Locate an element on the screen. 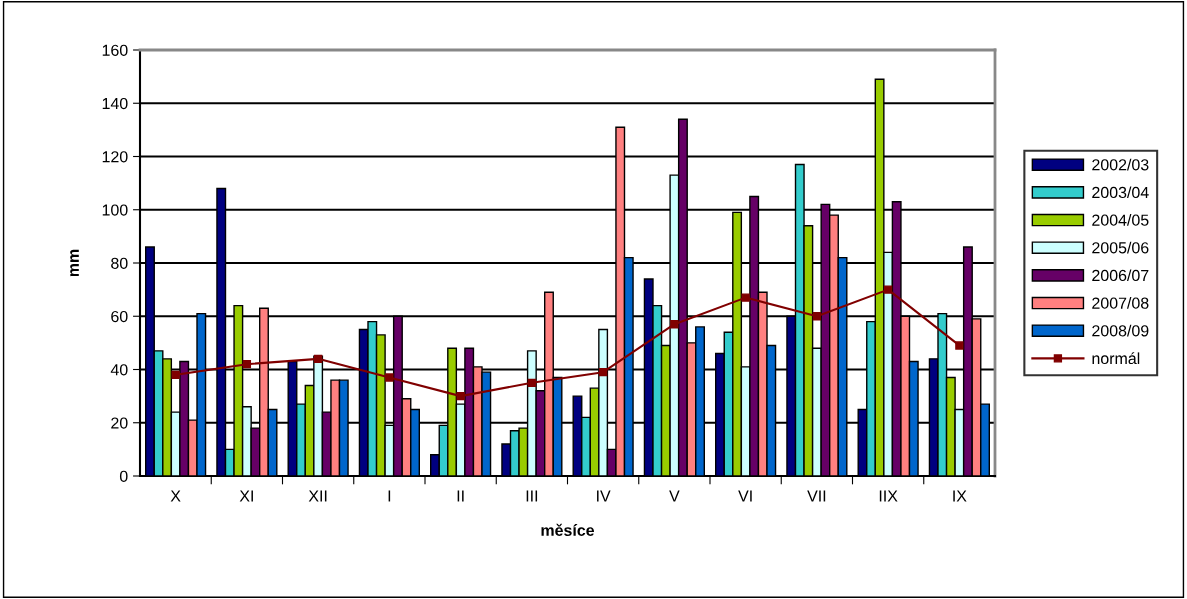 The image size is (1187, 599). x-axis-title: měsíce is located at coordinates (568, 529).